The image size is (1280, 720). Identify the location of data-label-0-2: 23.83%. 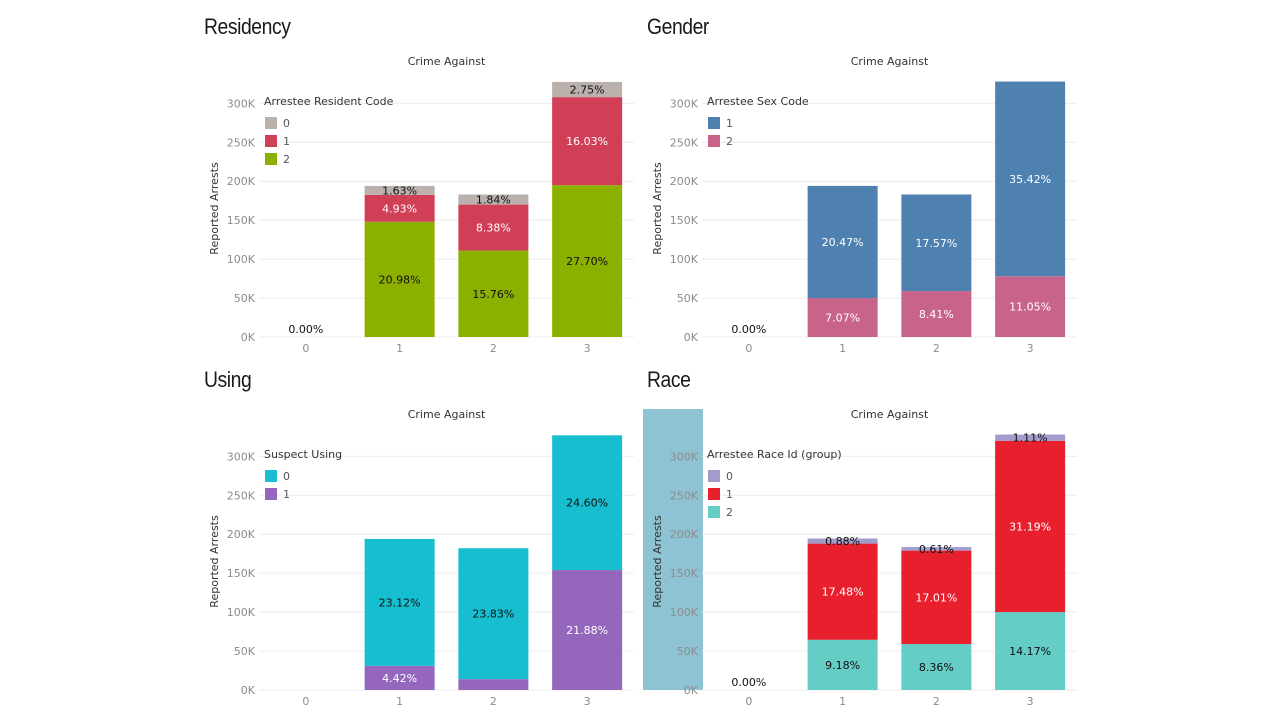
(493, 614).